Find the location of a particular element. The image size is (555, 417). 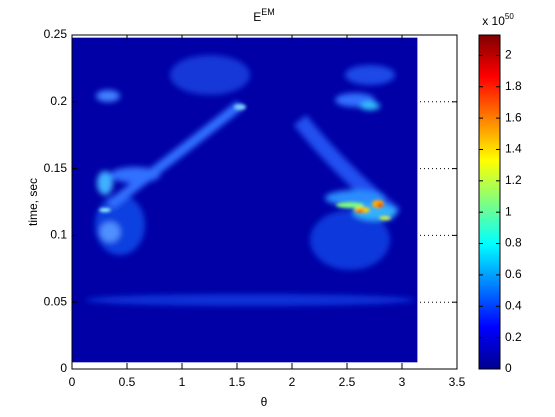

y-axis-label: time, sec is located at coordinates (33, 202).